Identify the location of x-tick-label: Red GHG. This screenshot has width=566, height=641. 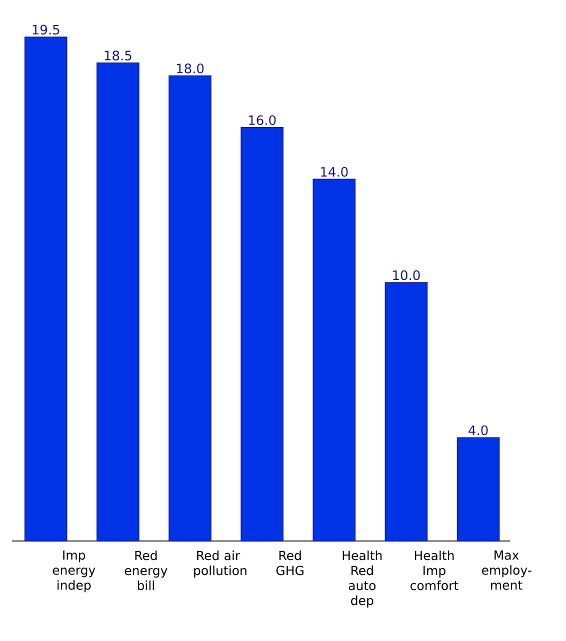
(290, 563).